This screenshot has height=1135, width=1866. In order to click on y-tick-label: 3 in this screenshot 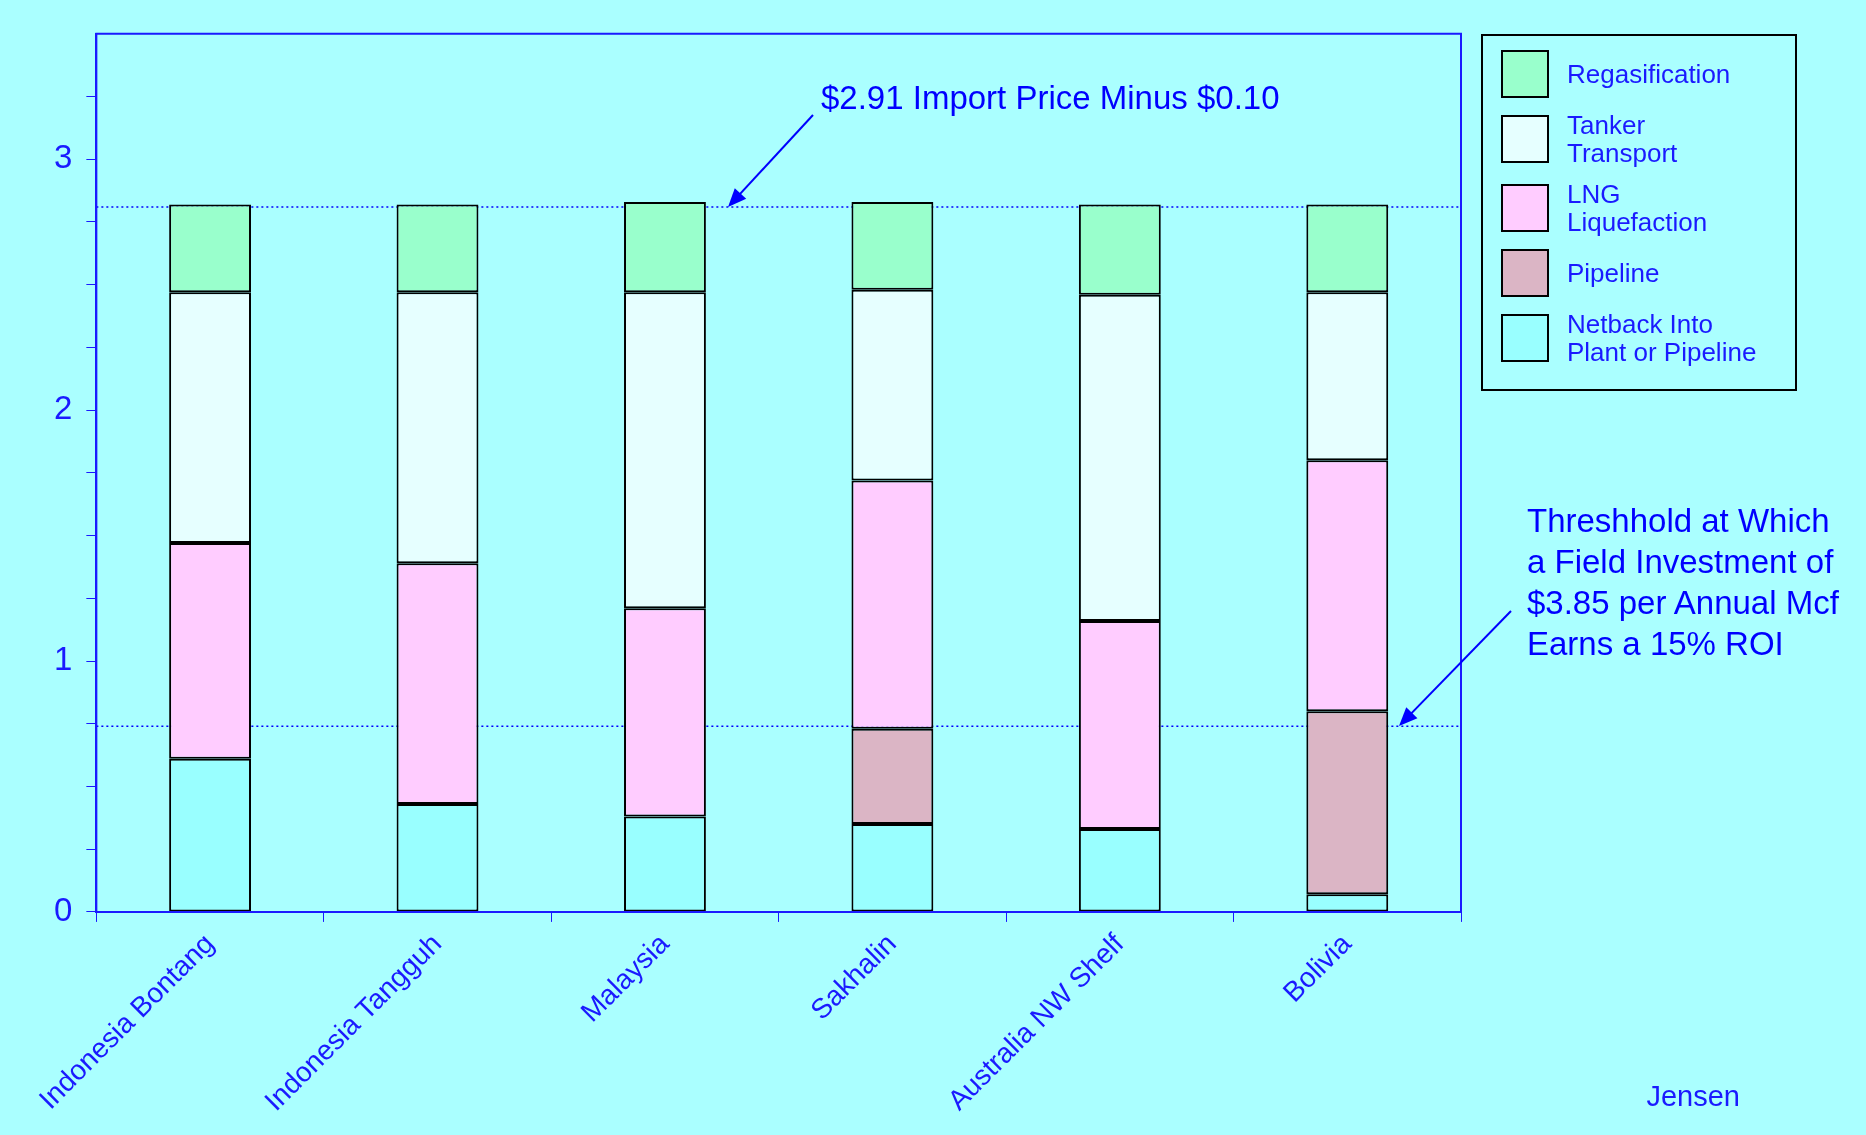, I will do `click(63, 157)`.